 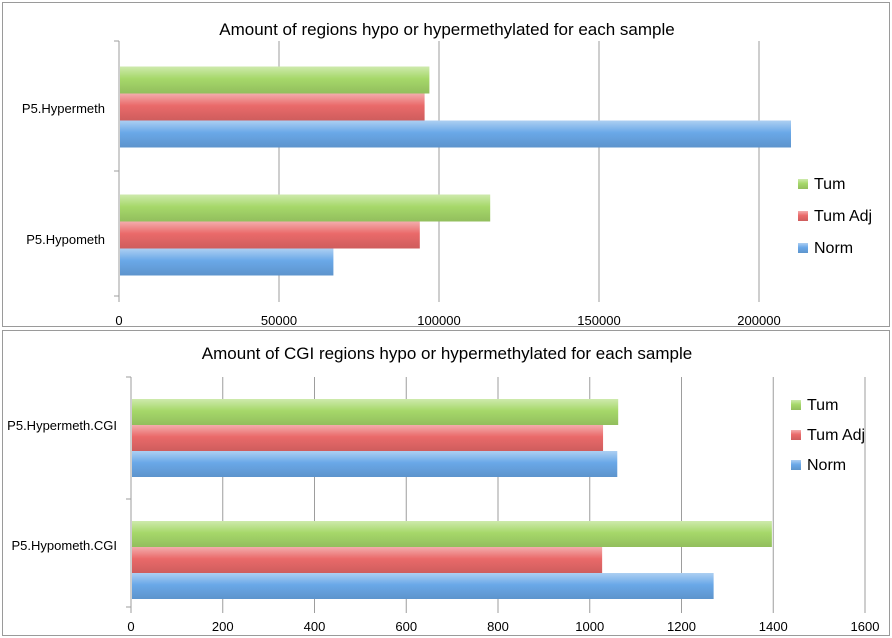 I want to click on x-tick-label: 800, so click(x=498, y=626).